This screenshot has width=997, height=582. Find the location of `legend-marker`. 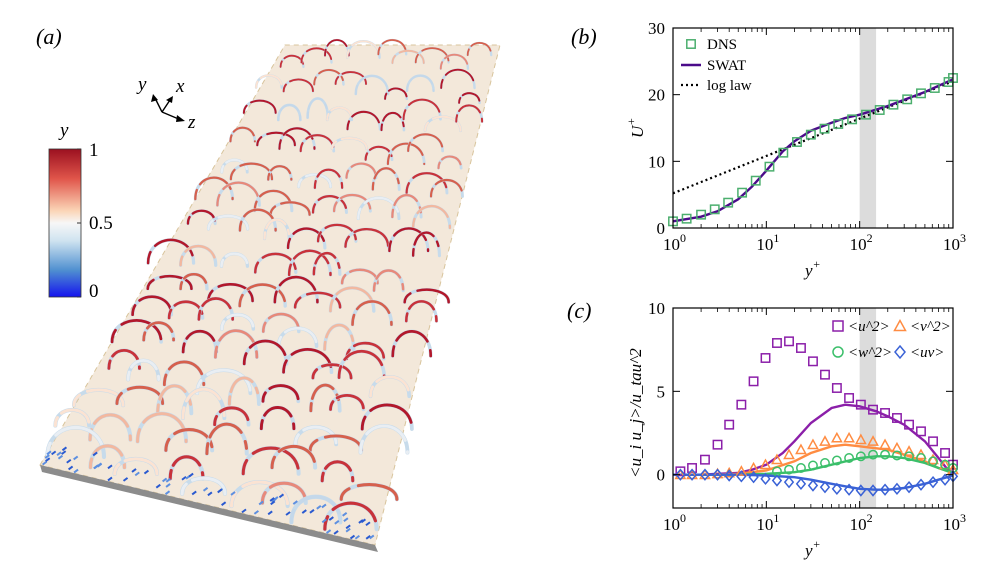

legend-marker is located at coordinates (900, 325).